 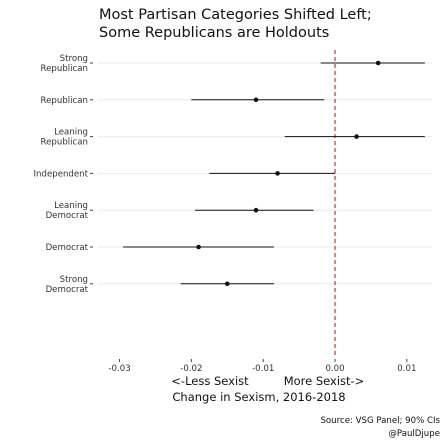 I want to click on x-tick-label: -0.02, so click(x=191, y=369).